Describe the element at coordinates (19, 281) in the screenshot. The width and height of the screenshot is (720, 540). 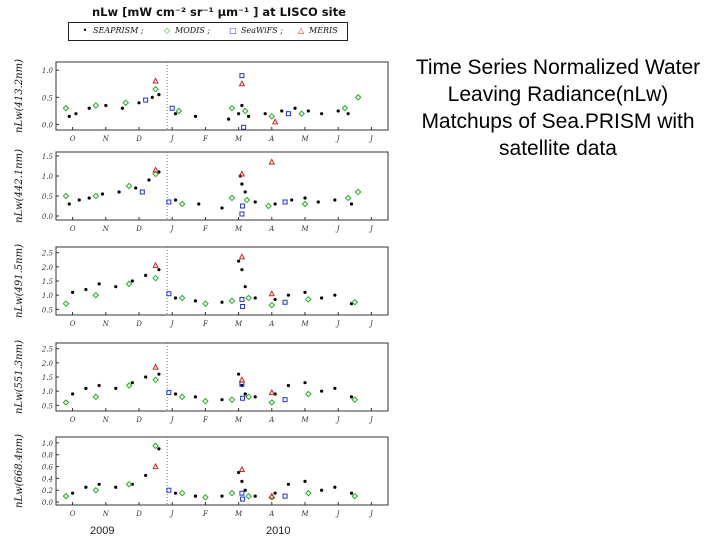
I see `y-axis-label: nLw(491.5nm)` at that location.